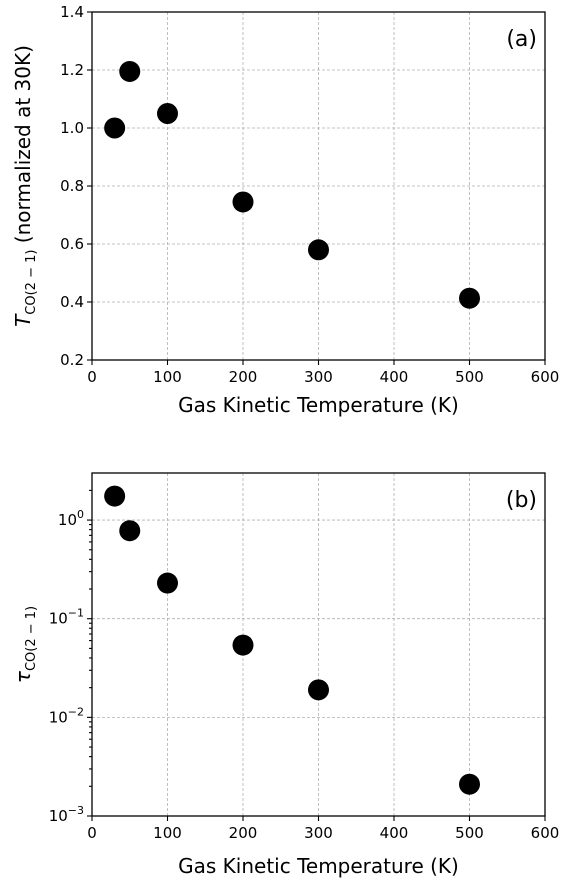 The width and height of the screenshot is (565, 882). I want to click on y-tick-label: 10⁻¹, so click(66, 617).